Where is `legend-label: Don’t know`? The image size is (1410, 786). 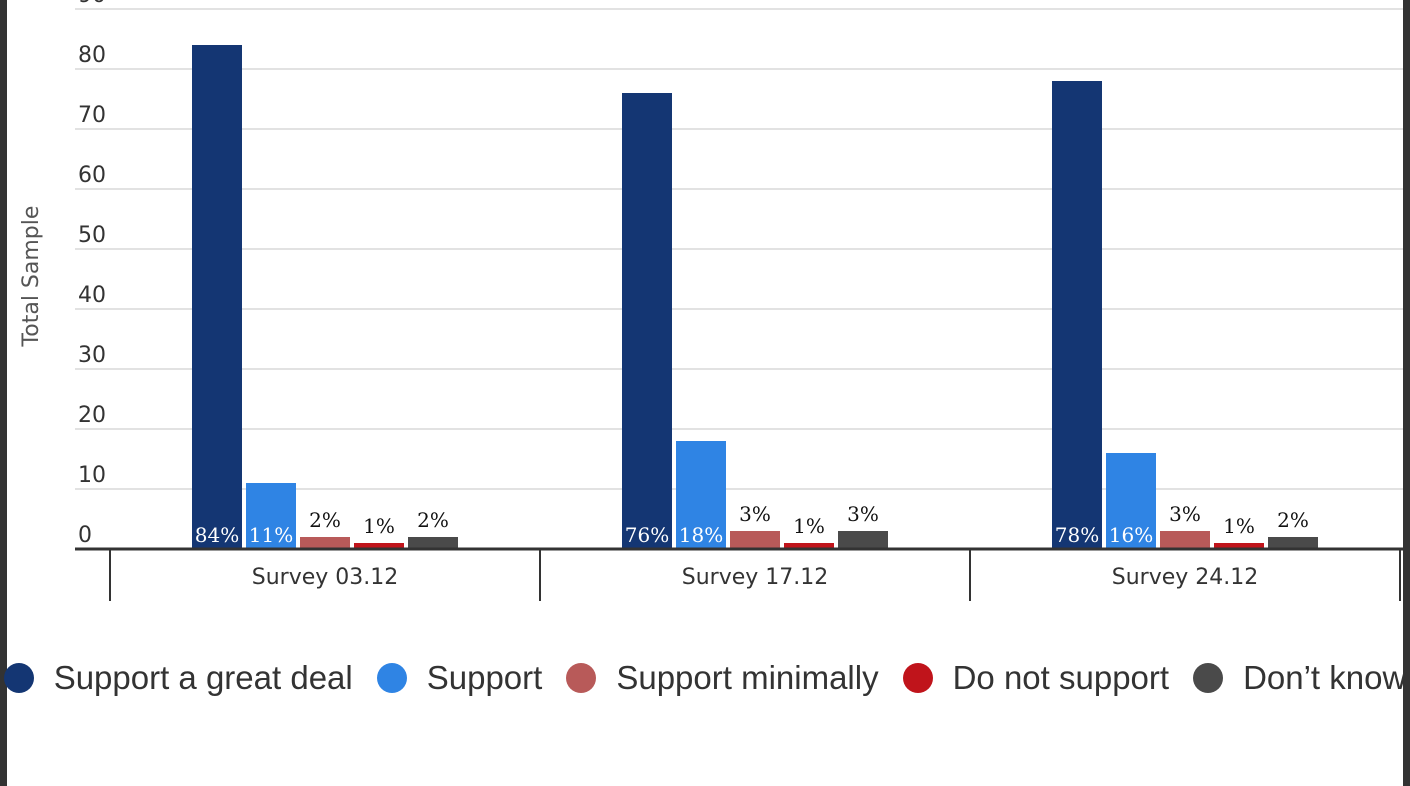 legend-label: Don’t know is located at coordinates (1325, 677).